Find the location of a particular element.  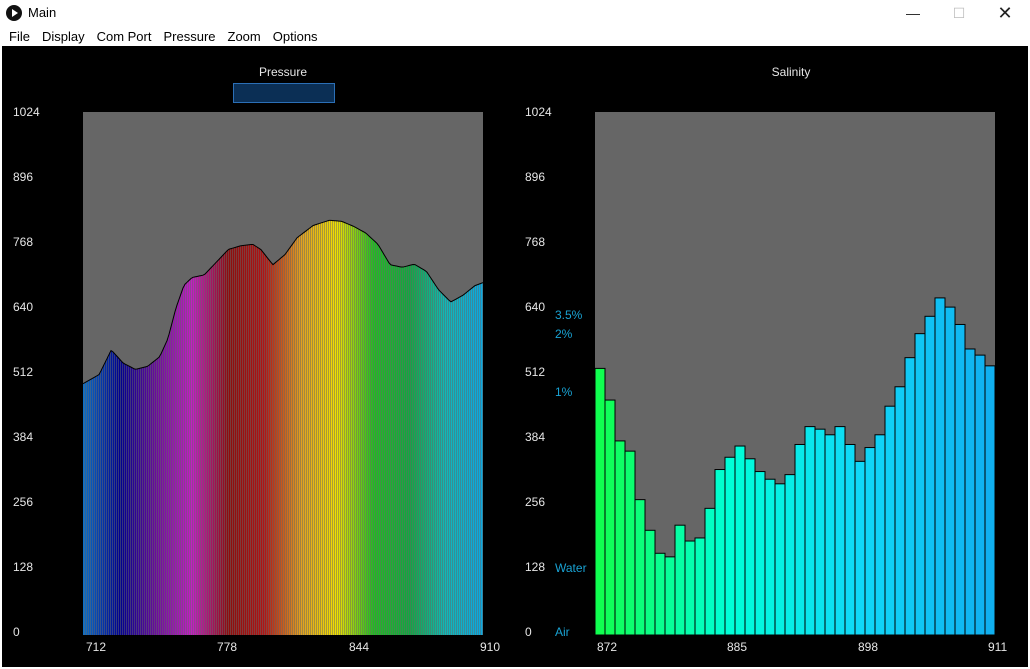

maximize-button: ☐ is located at coordinates (959, 12).